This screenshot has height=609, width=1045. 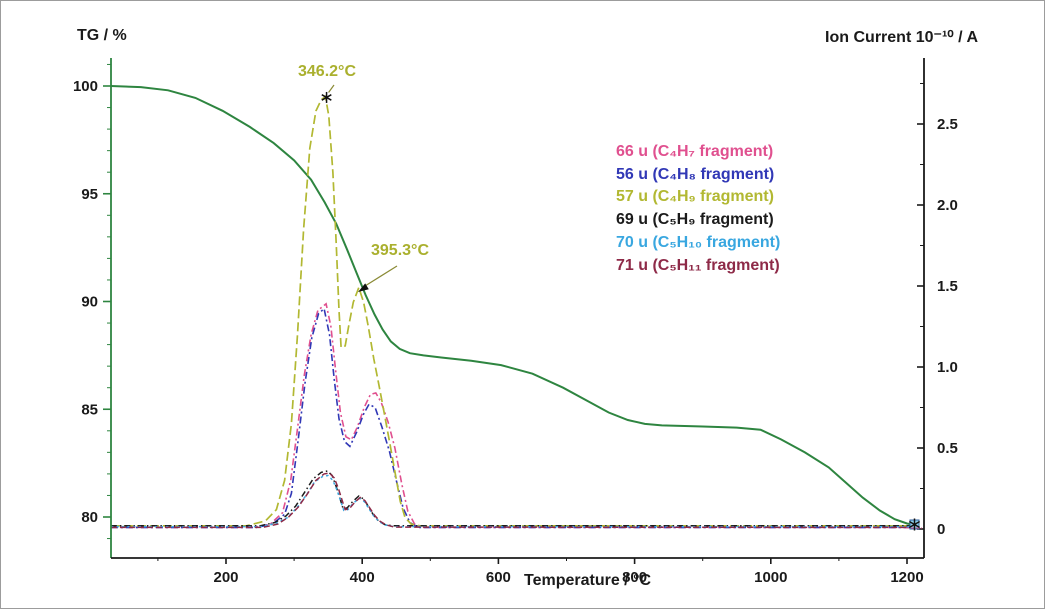 What do you see at coordinates (695, 151) in the screenshot?
I see `legend-item-66u: 66 u (C₄H₇ fragment)` at bounding box center [695, 151].